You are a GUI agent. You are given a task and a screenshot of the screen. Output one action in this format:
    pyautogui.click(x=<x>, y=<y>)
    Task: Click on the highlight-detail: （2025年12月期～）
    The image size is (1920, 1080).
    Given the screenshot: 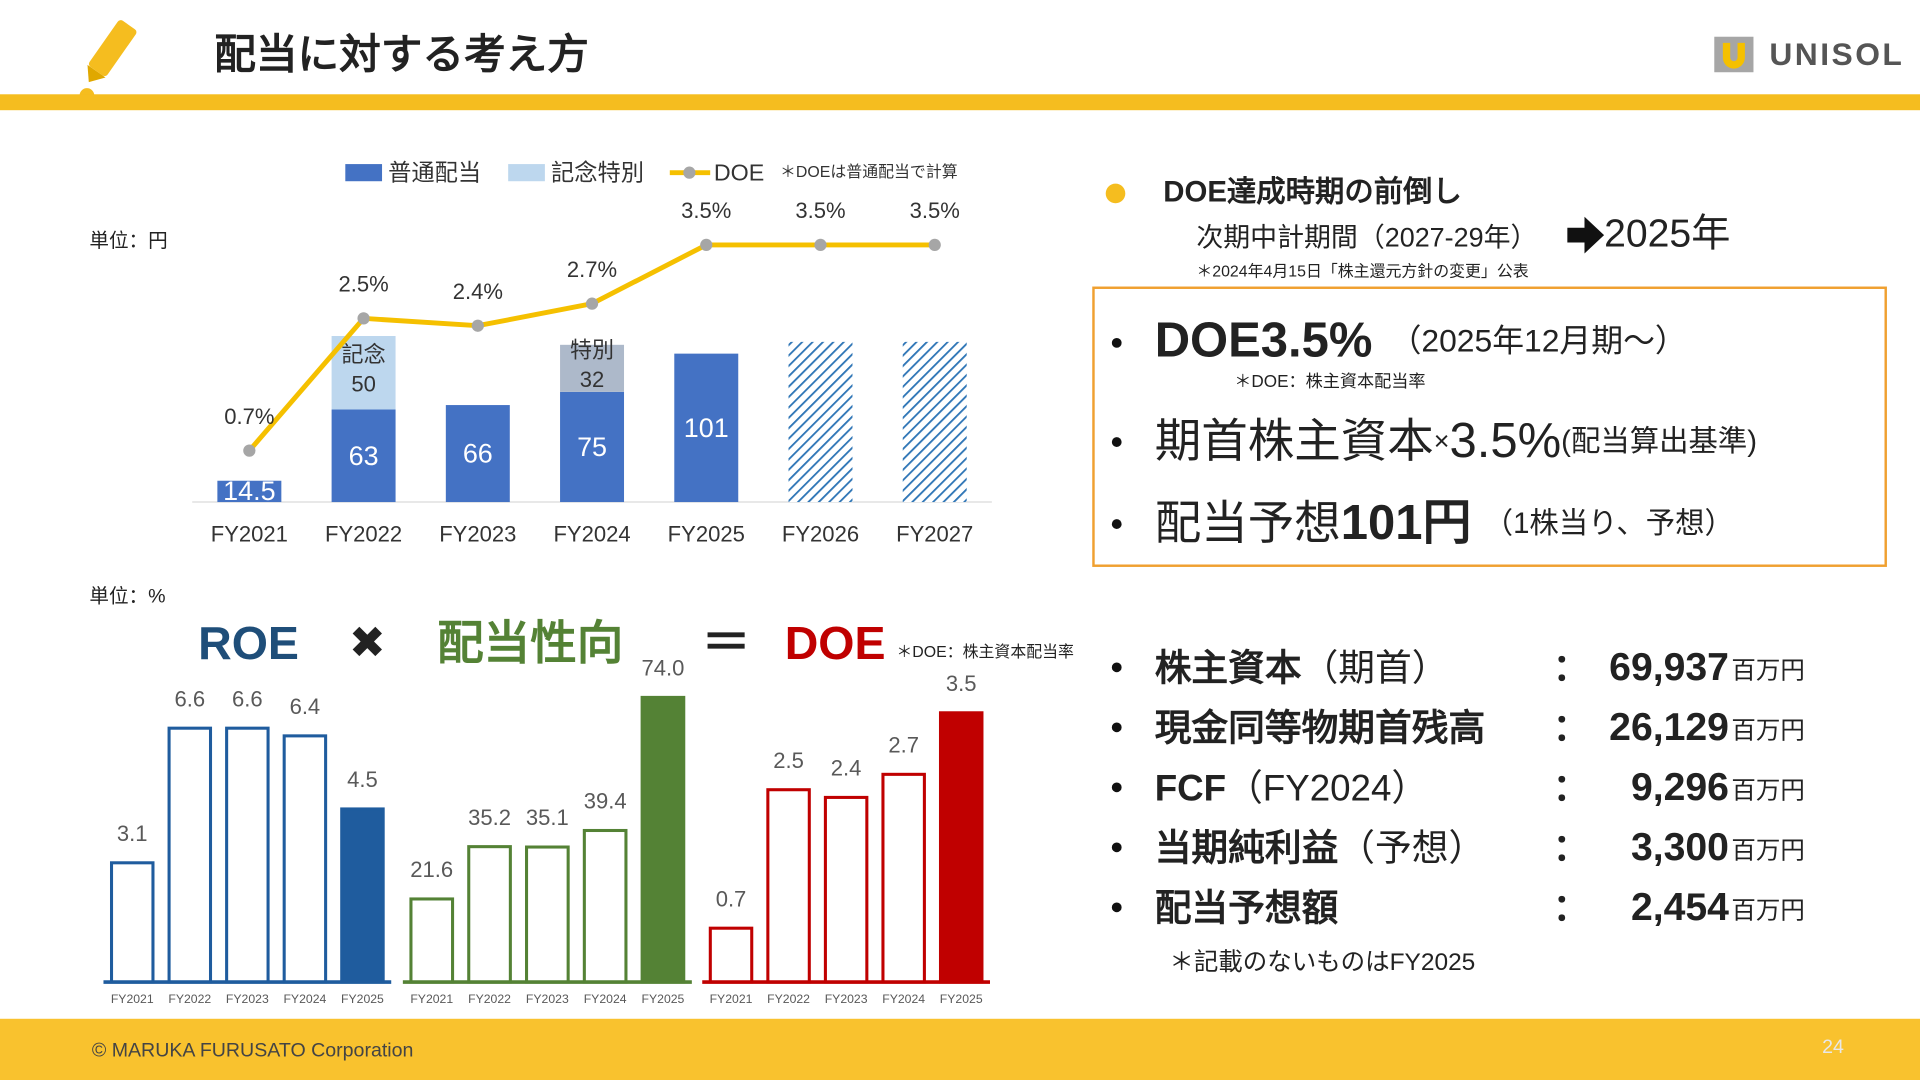 What is the action you would take?
    pyautogui.click(x=1538, y=340)
    